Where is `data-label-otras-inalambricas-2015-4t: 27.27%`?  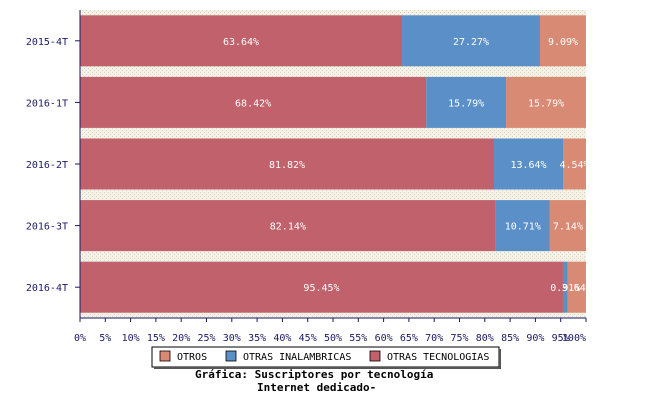
data-label-otras-inalambricas-2015-4t: 27.27% is located at coordinates (471, 42).